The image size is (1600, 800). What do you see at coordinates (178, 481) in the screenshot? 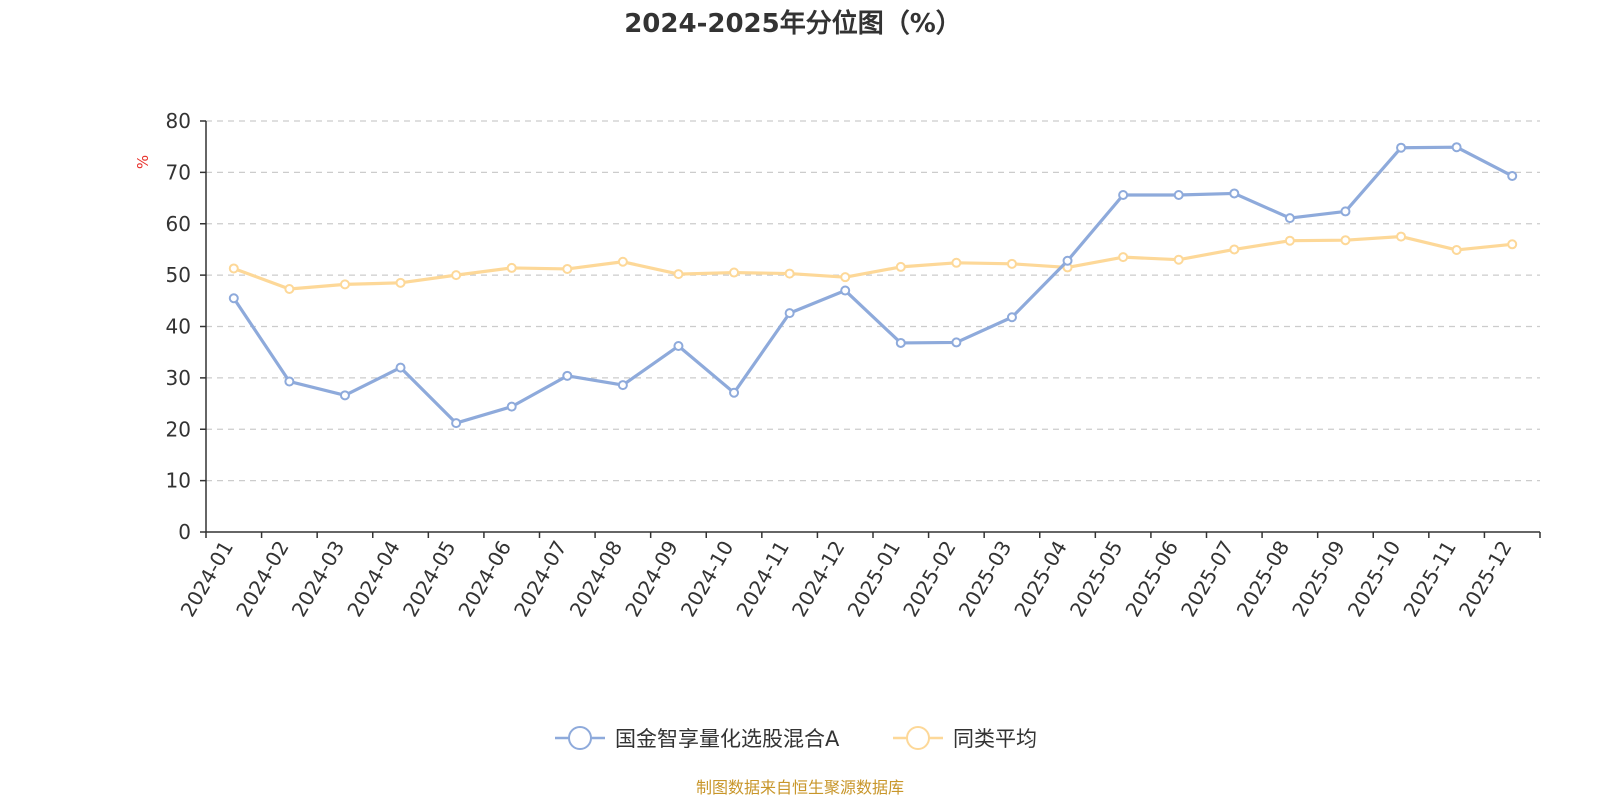
I see `y-tick-label: 10` at bounding box center [178, 481].